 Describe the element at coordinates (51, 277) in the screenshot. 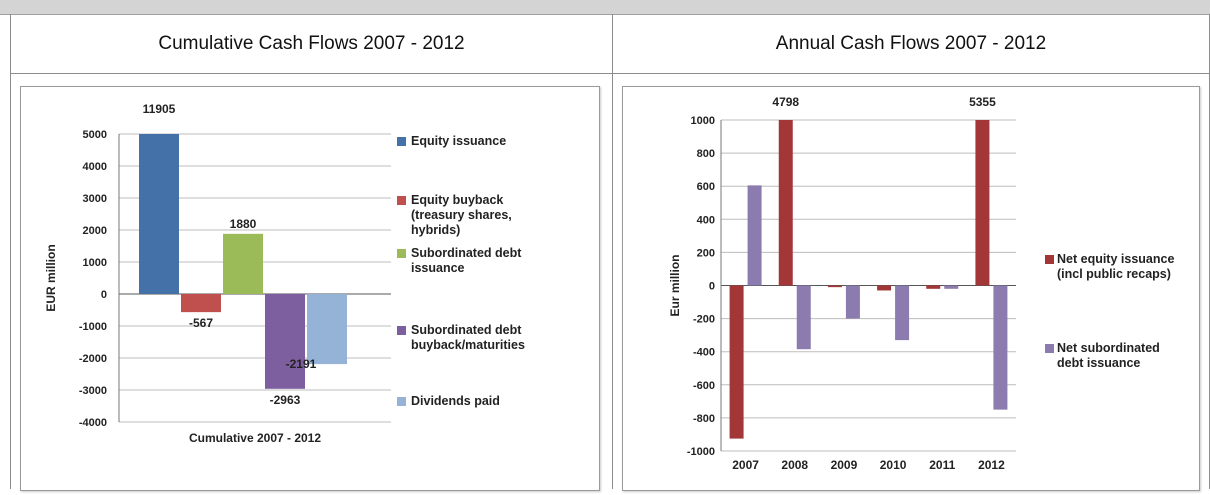

I see `y-axis-label: EUR million` at that location.